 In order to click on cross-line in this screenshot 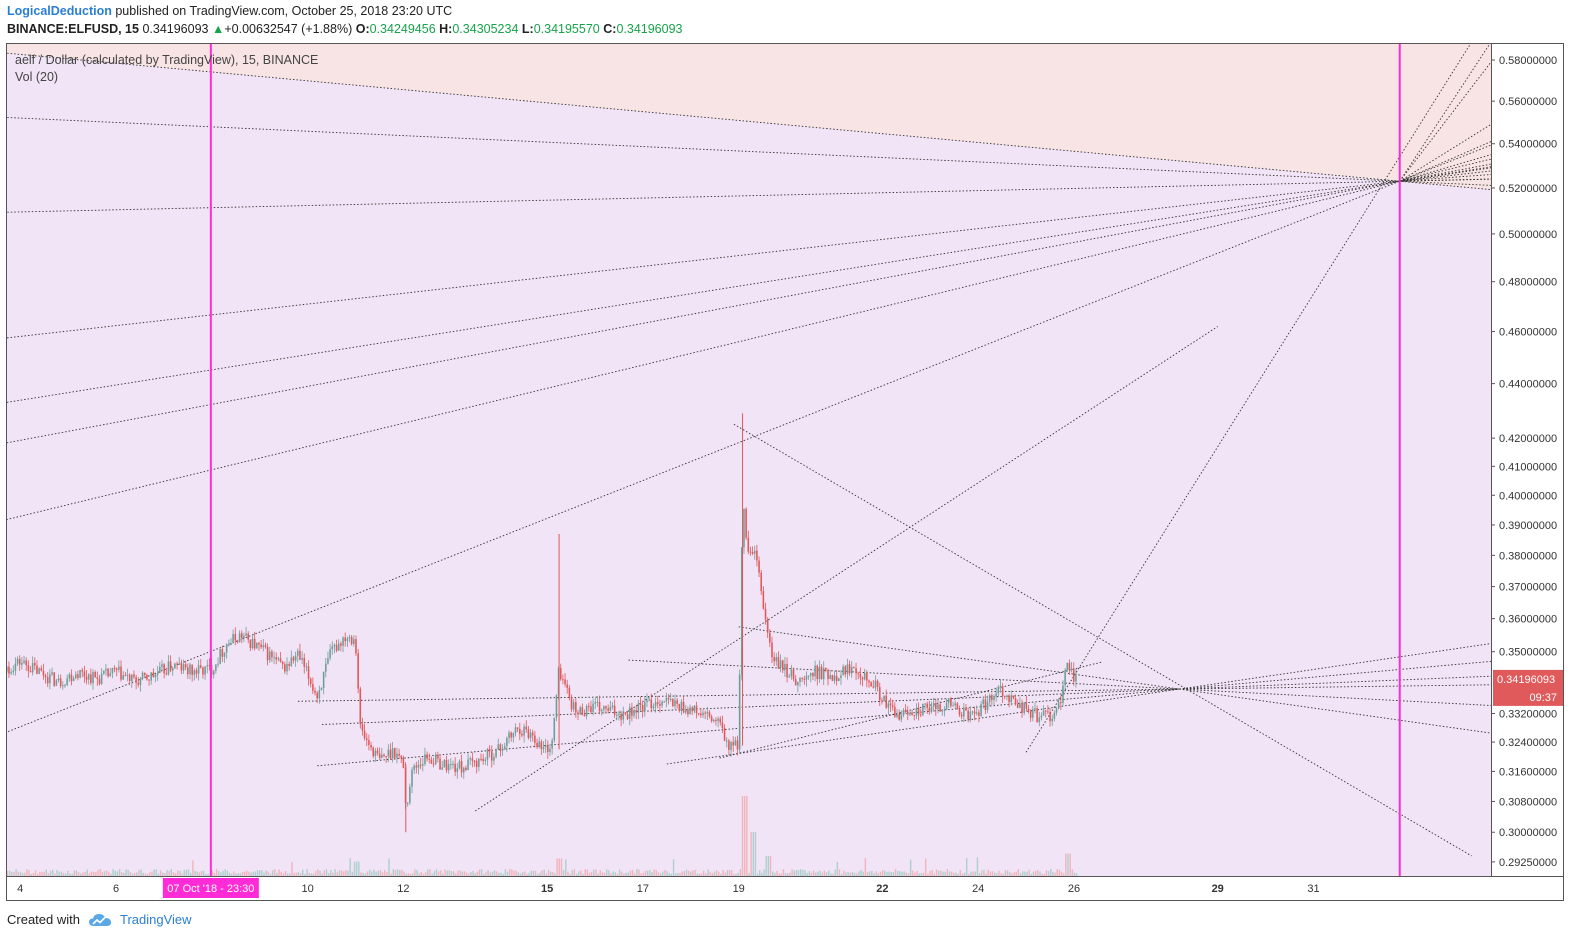, I will do `click(911, 710)`.